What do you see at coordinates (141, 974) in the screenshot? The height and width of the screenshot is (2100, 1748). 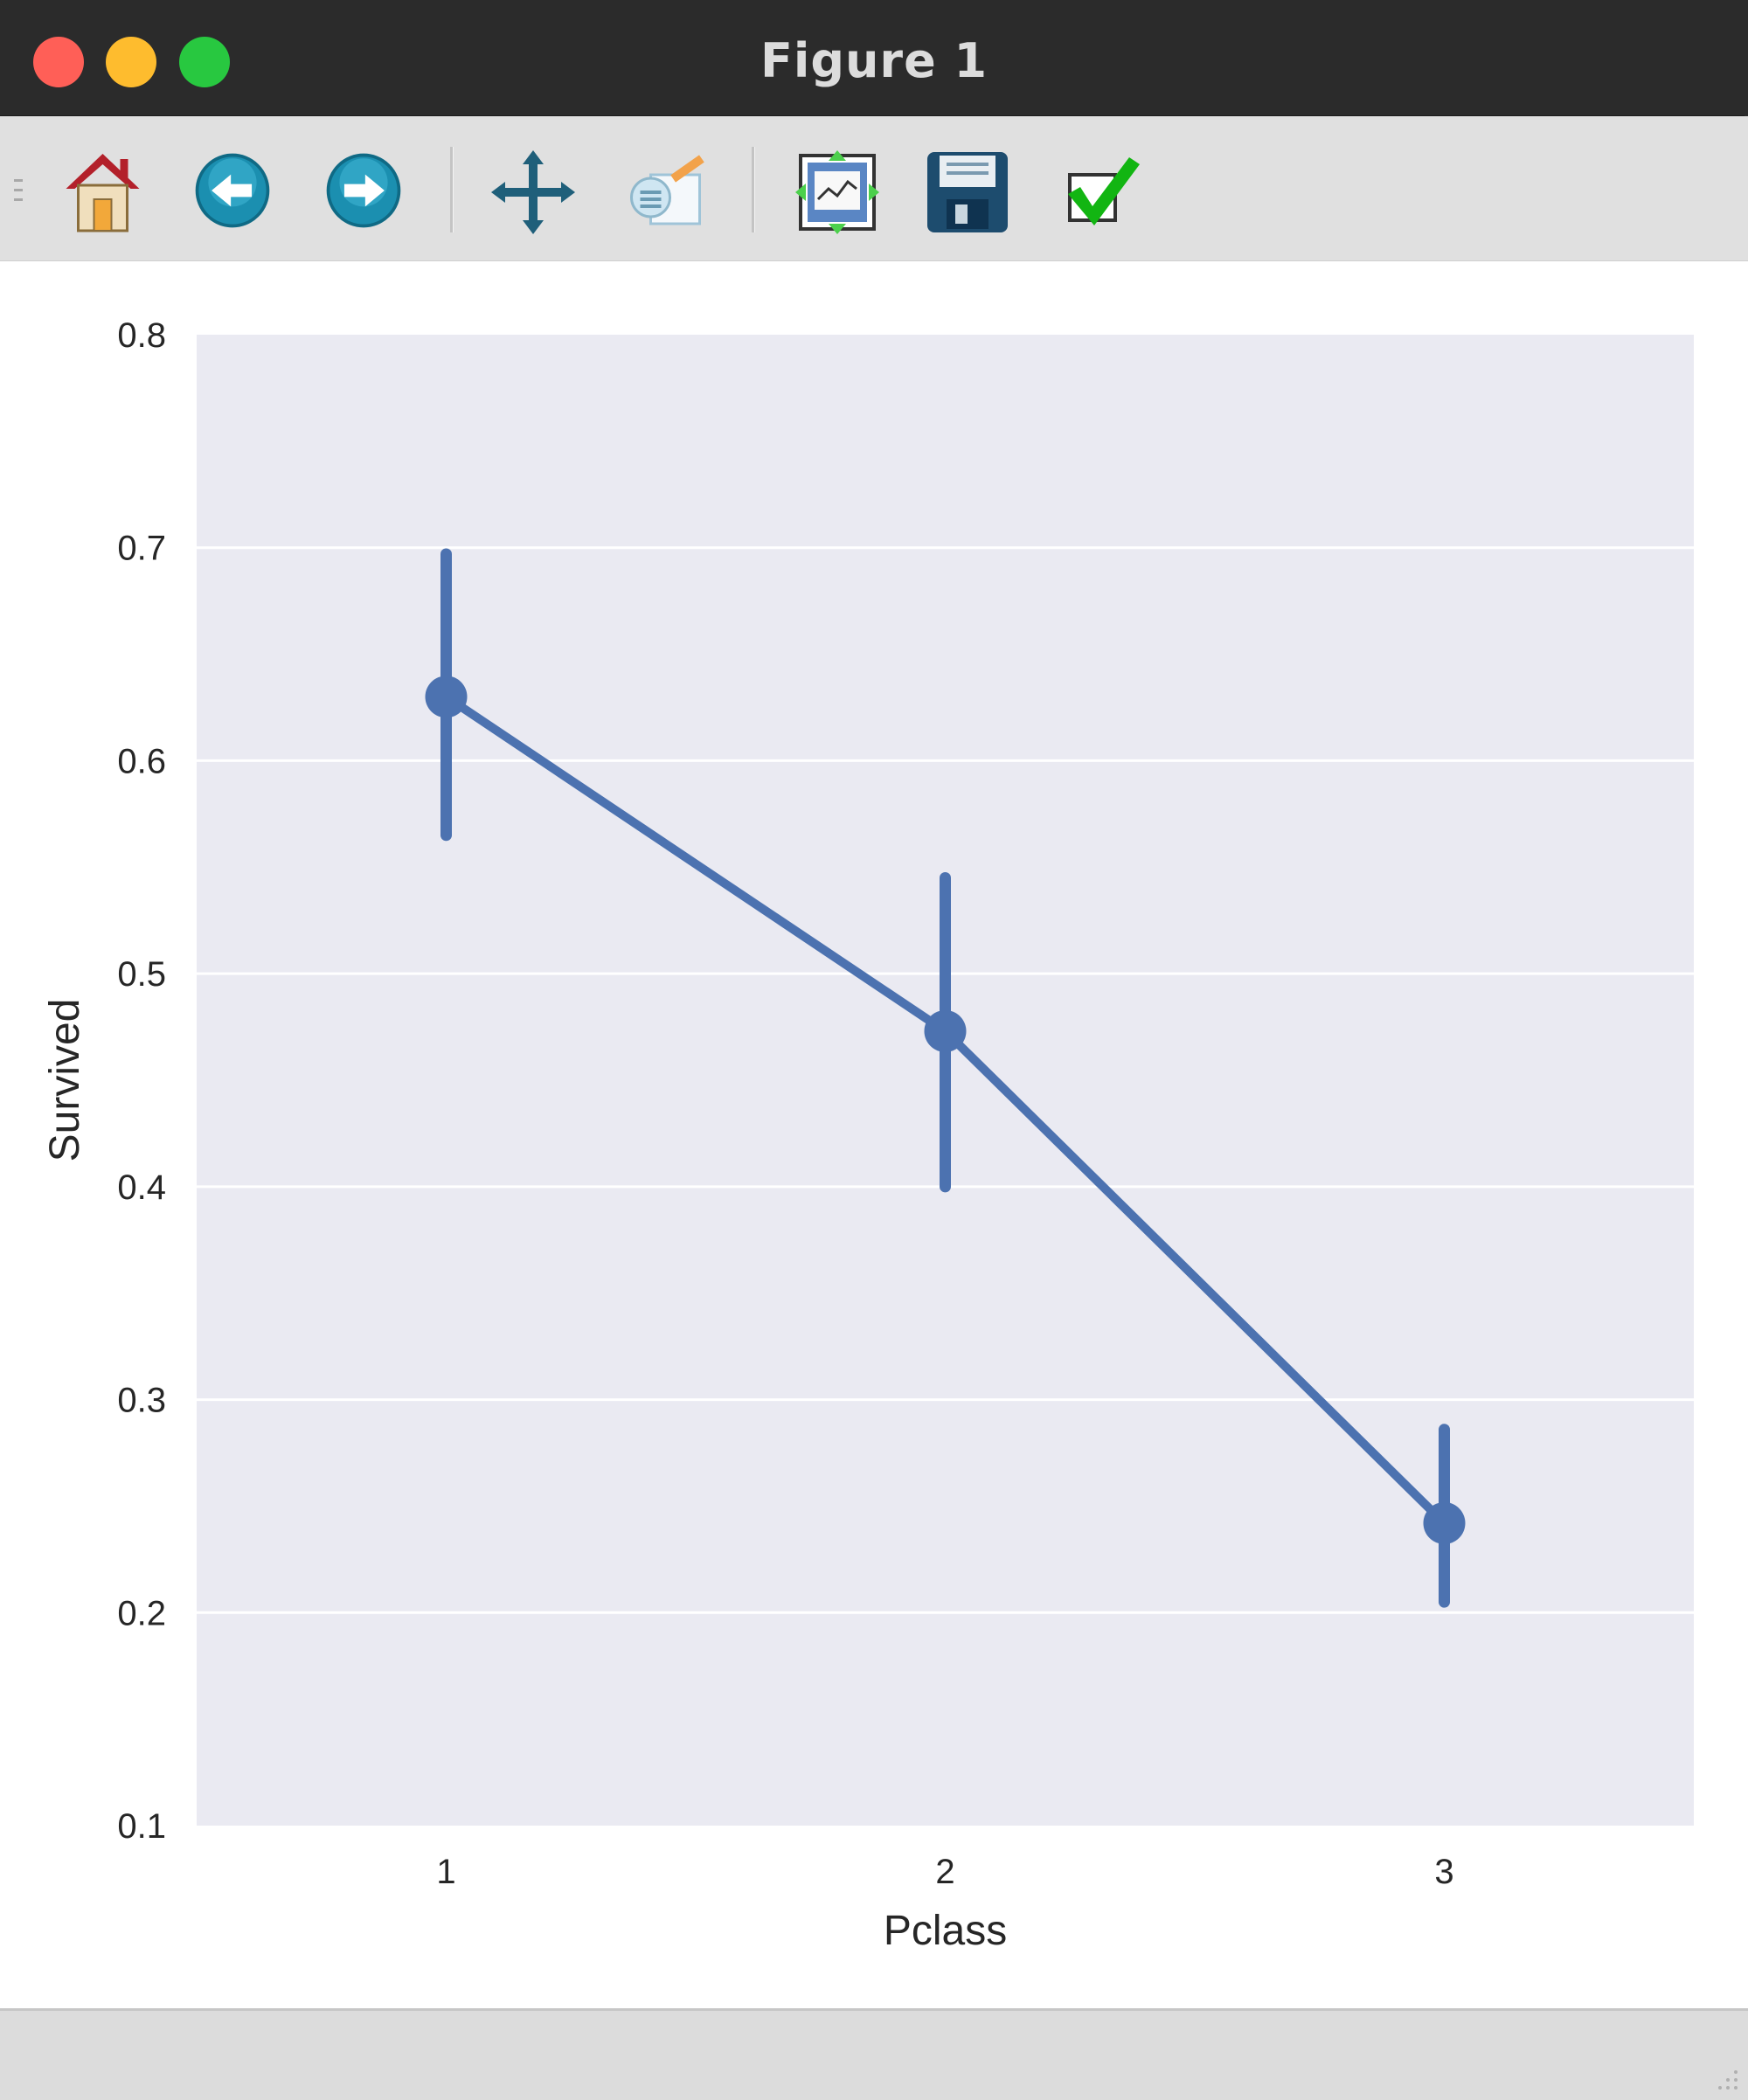 I see `y-tick-label: 0.5` at bounding box center [141, 974].